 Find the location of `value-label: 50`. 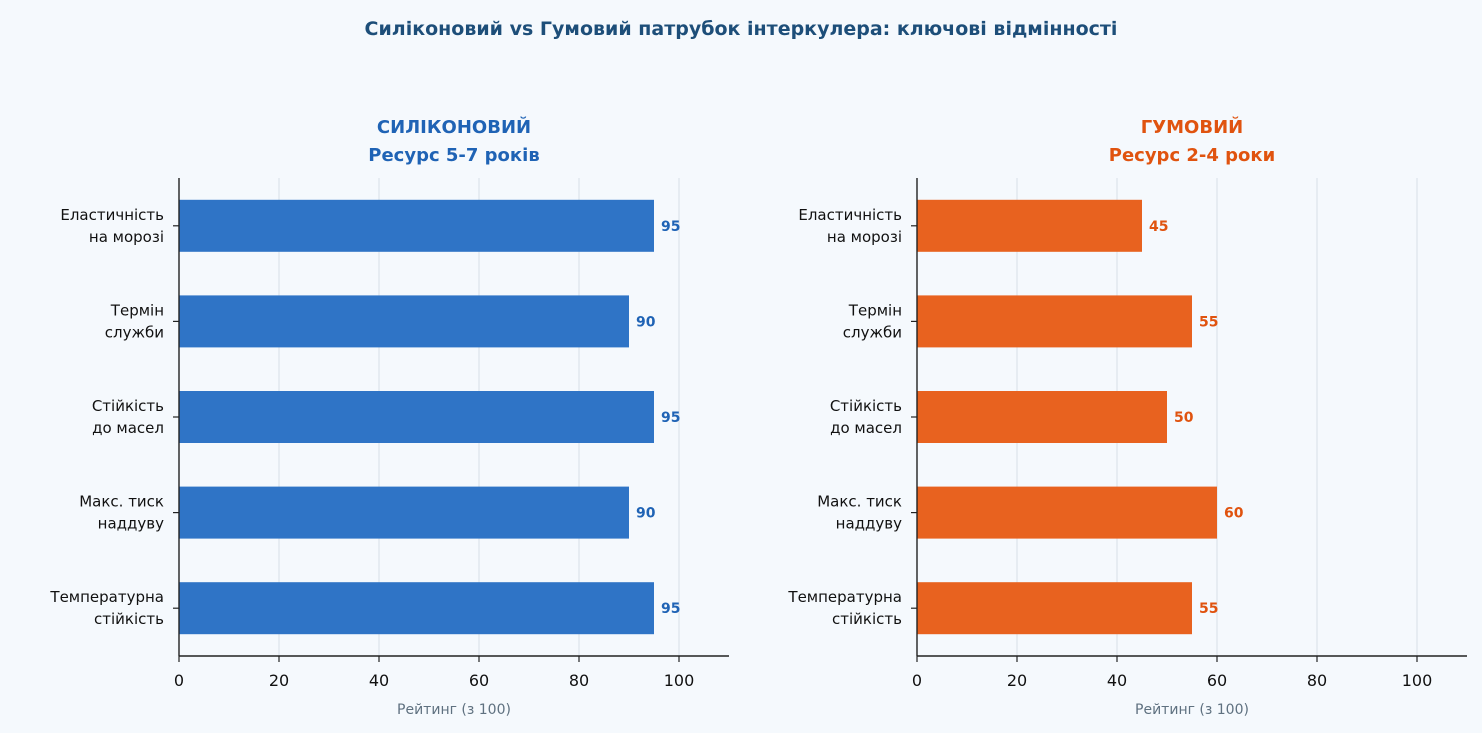

value-label: 50 is located at coordinates (1184, 418).